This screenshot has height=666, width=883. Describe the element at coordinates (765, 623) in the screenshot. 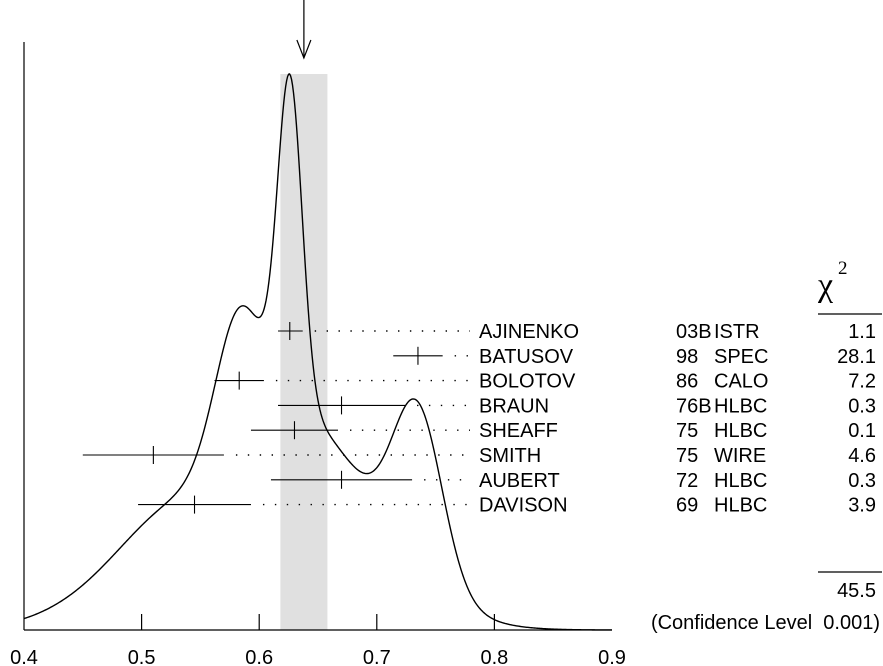

I see `confidence-level: (Confidence Level 0.001)` at that location.